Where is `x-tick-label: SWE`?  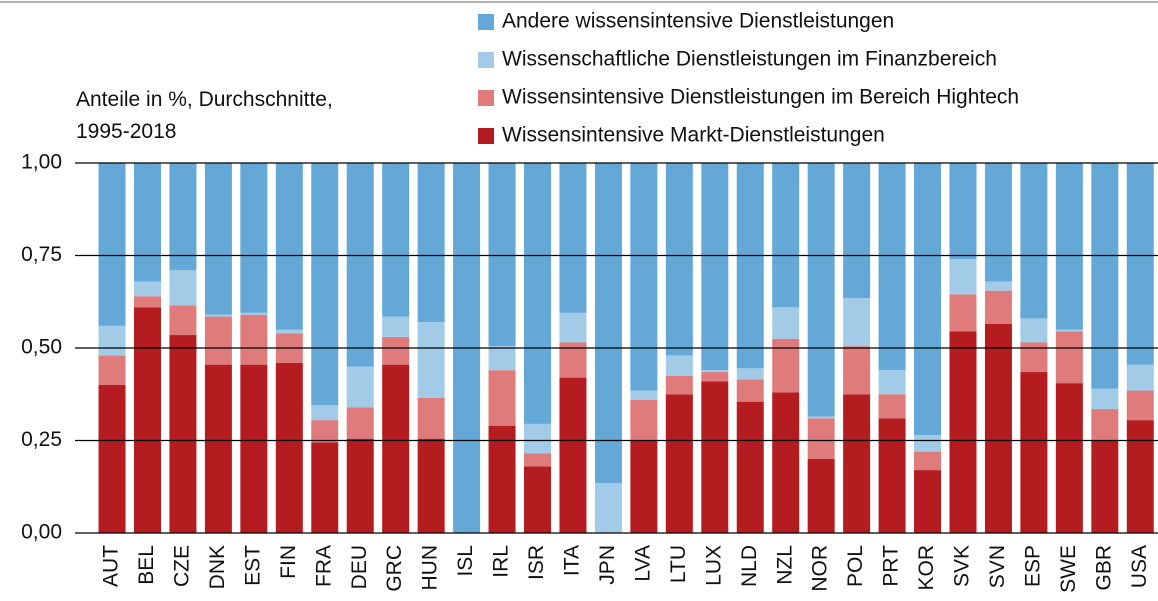
x-tick-label: SWE is located at coordinates (1068, 569).